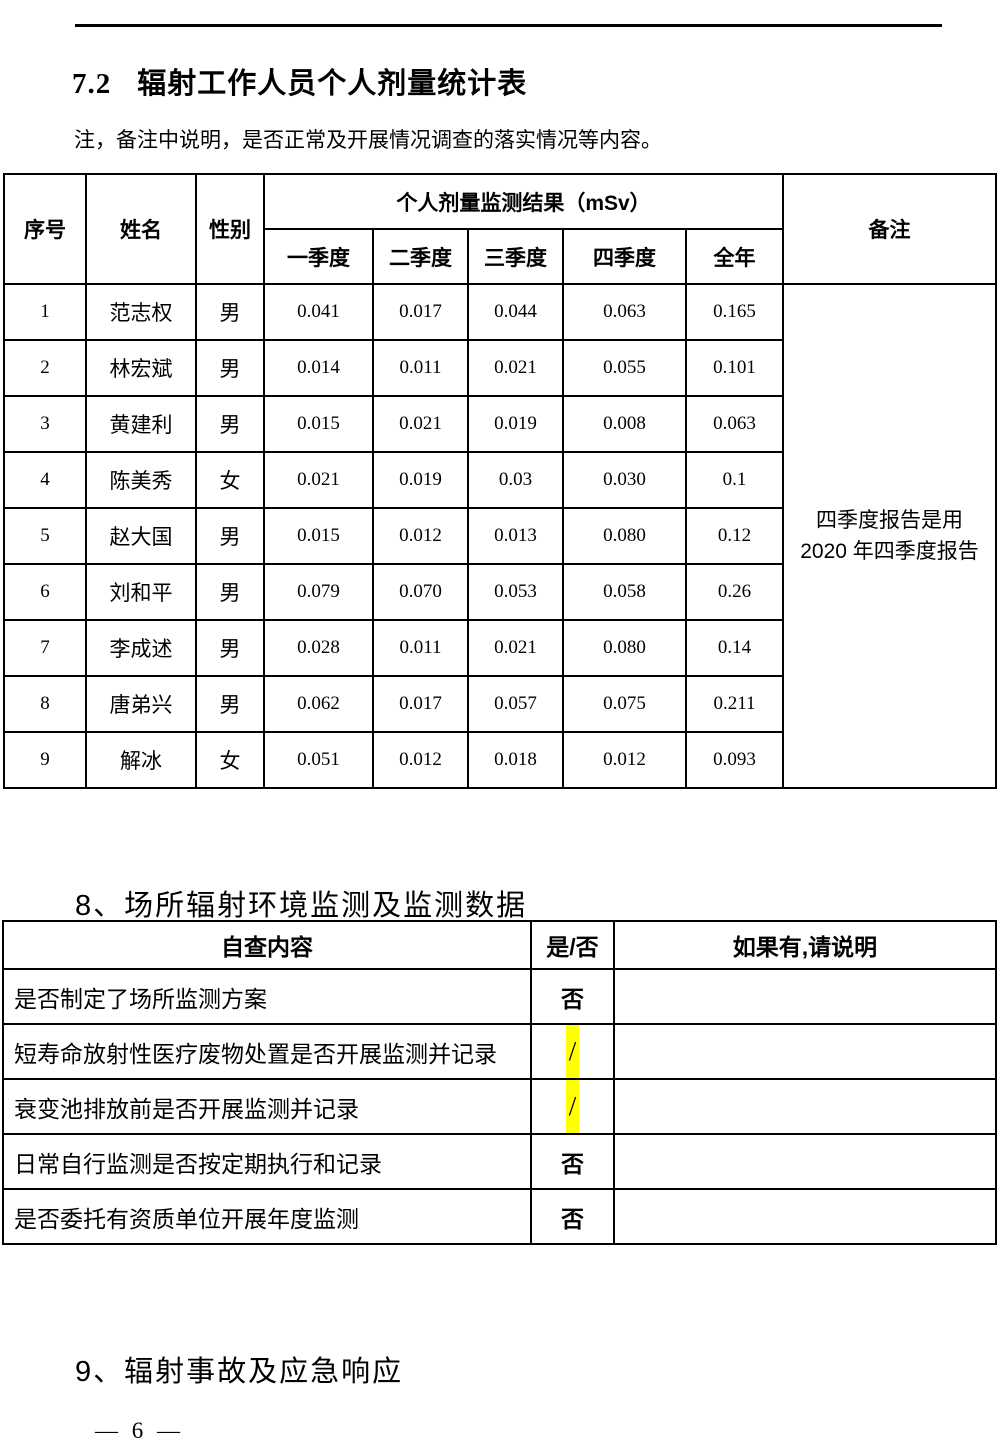  Describe the element at coordinates (332, 84) in the screenshot. I see `section-7-2-text: 辐射工作人员个人剂量统计表` at that location.